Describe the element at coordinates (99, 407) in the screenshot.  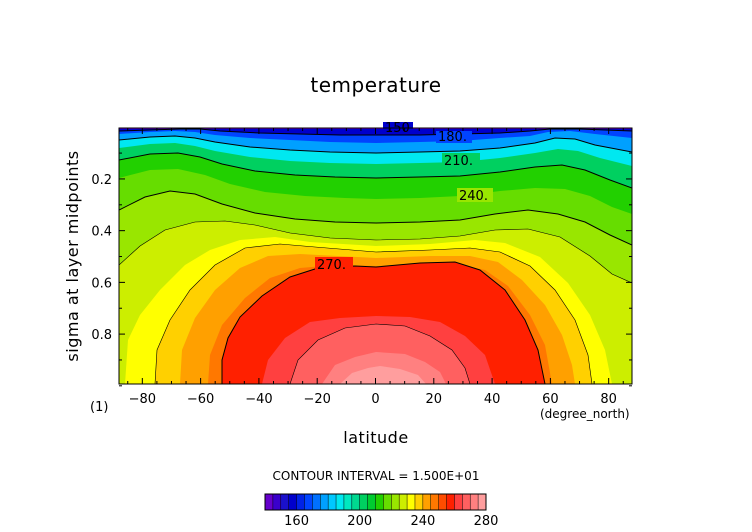
I see `corner-label: (1)` at that location.